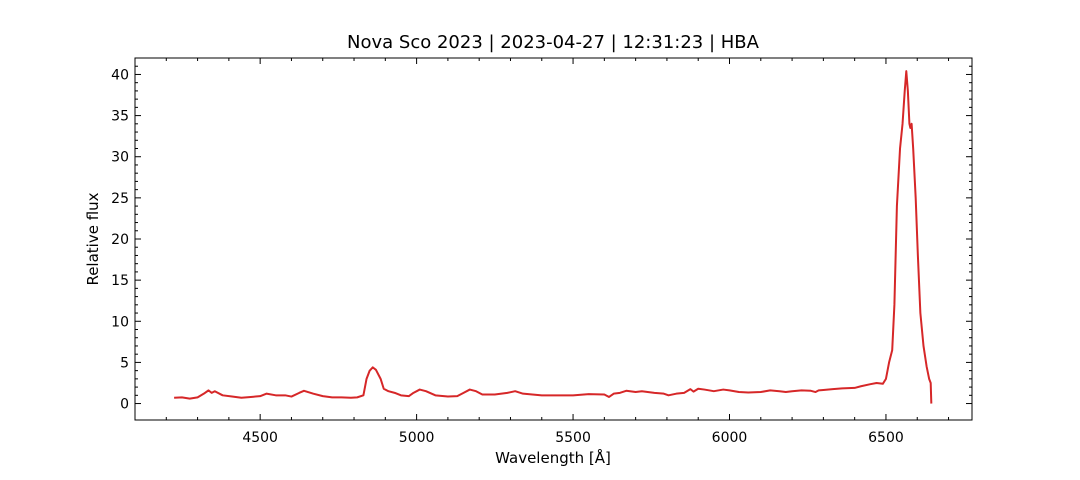 This screenshot has width=1080, height=480. What do you see at coordinates (120, 322) in the screenshot?
I see `y-tick-label: 10` at bounding box center [120, 322].